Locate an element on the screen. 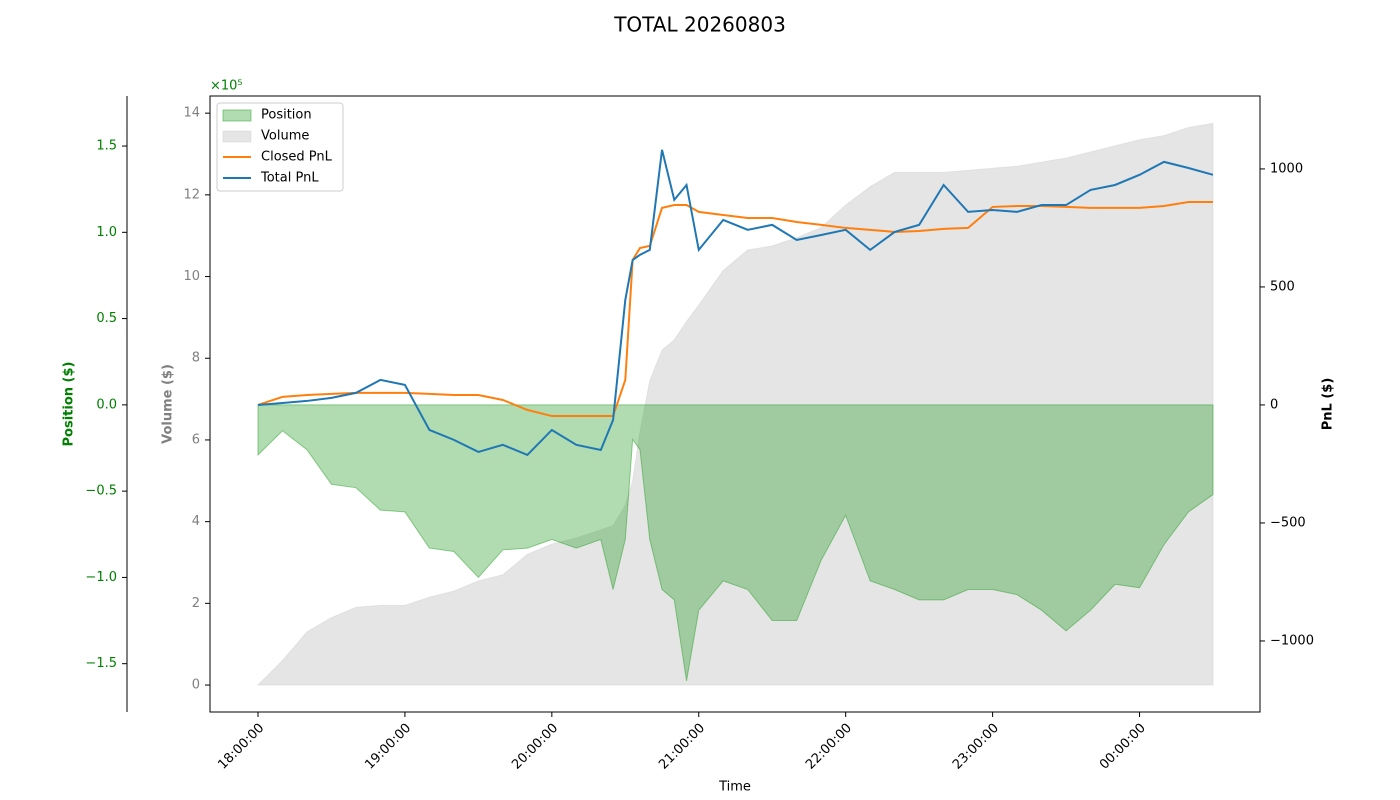 The image size is (1400, 800). volume-tick-label: 0 is located at coordinates (196, 685).